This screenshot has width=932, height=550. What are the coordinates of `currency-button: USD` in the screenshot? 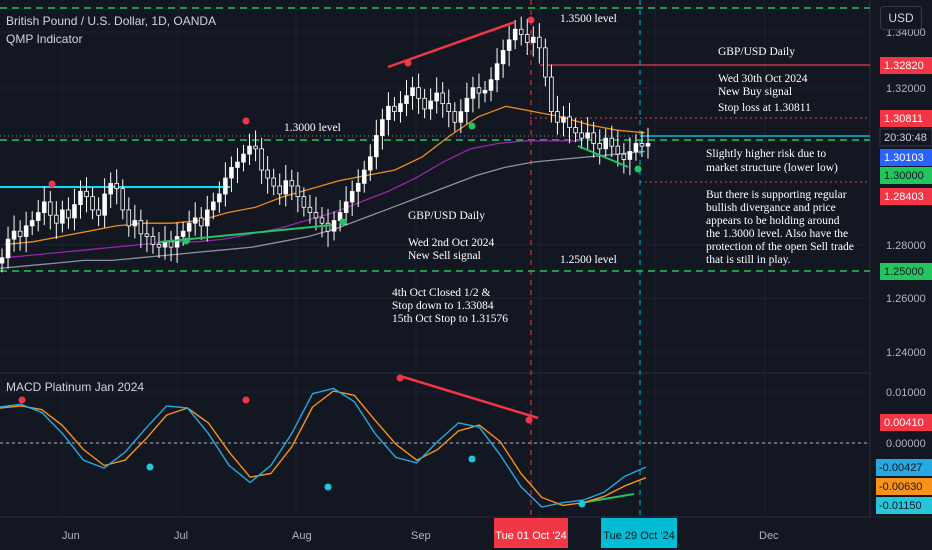 It's located at (901, 18).